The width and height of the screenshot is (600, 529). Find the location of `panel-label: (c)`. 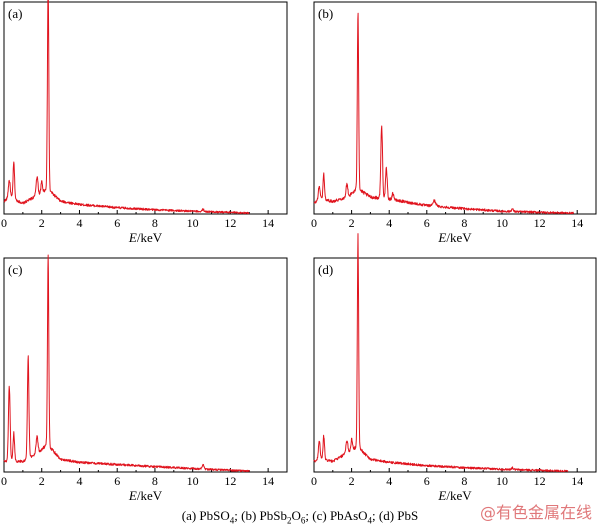

panel-label: (c) is located at coordinates (15, 269).